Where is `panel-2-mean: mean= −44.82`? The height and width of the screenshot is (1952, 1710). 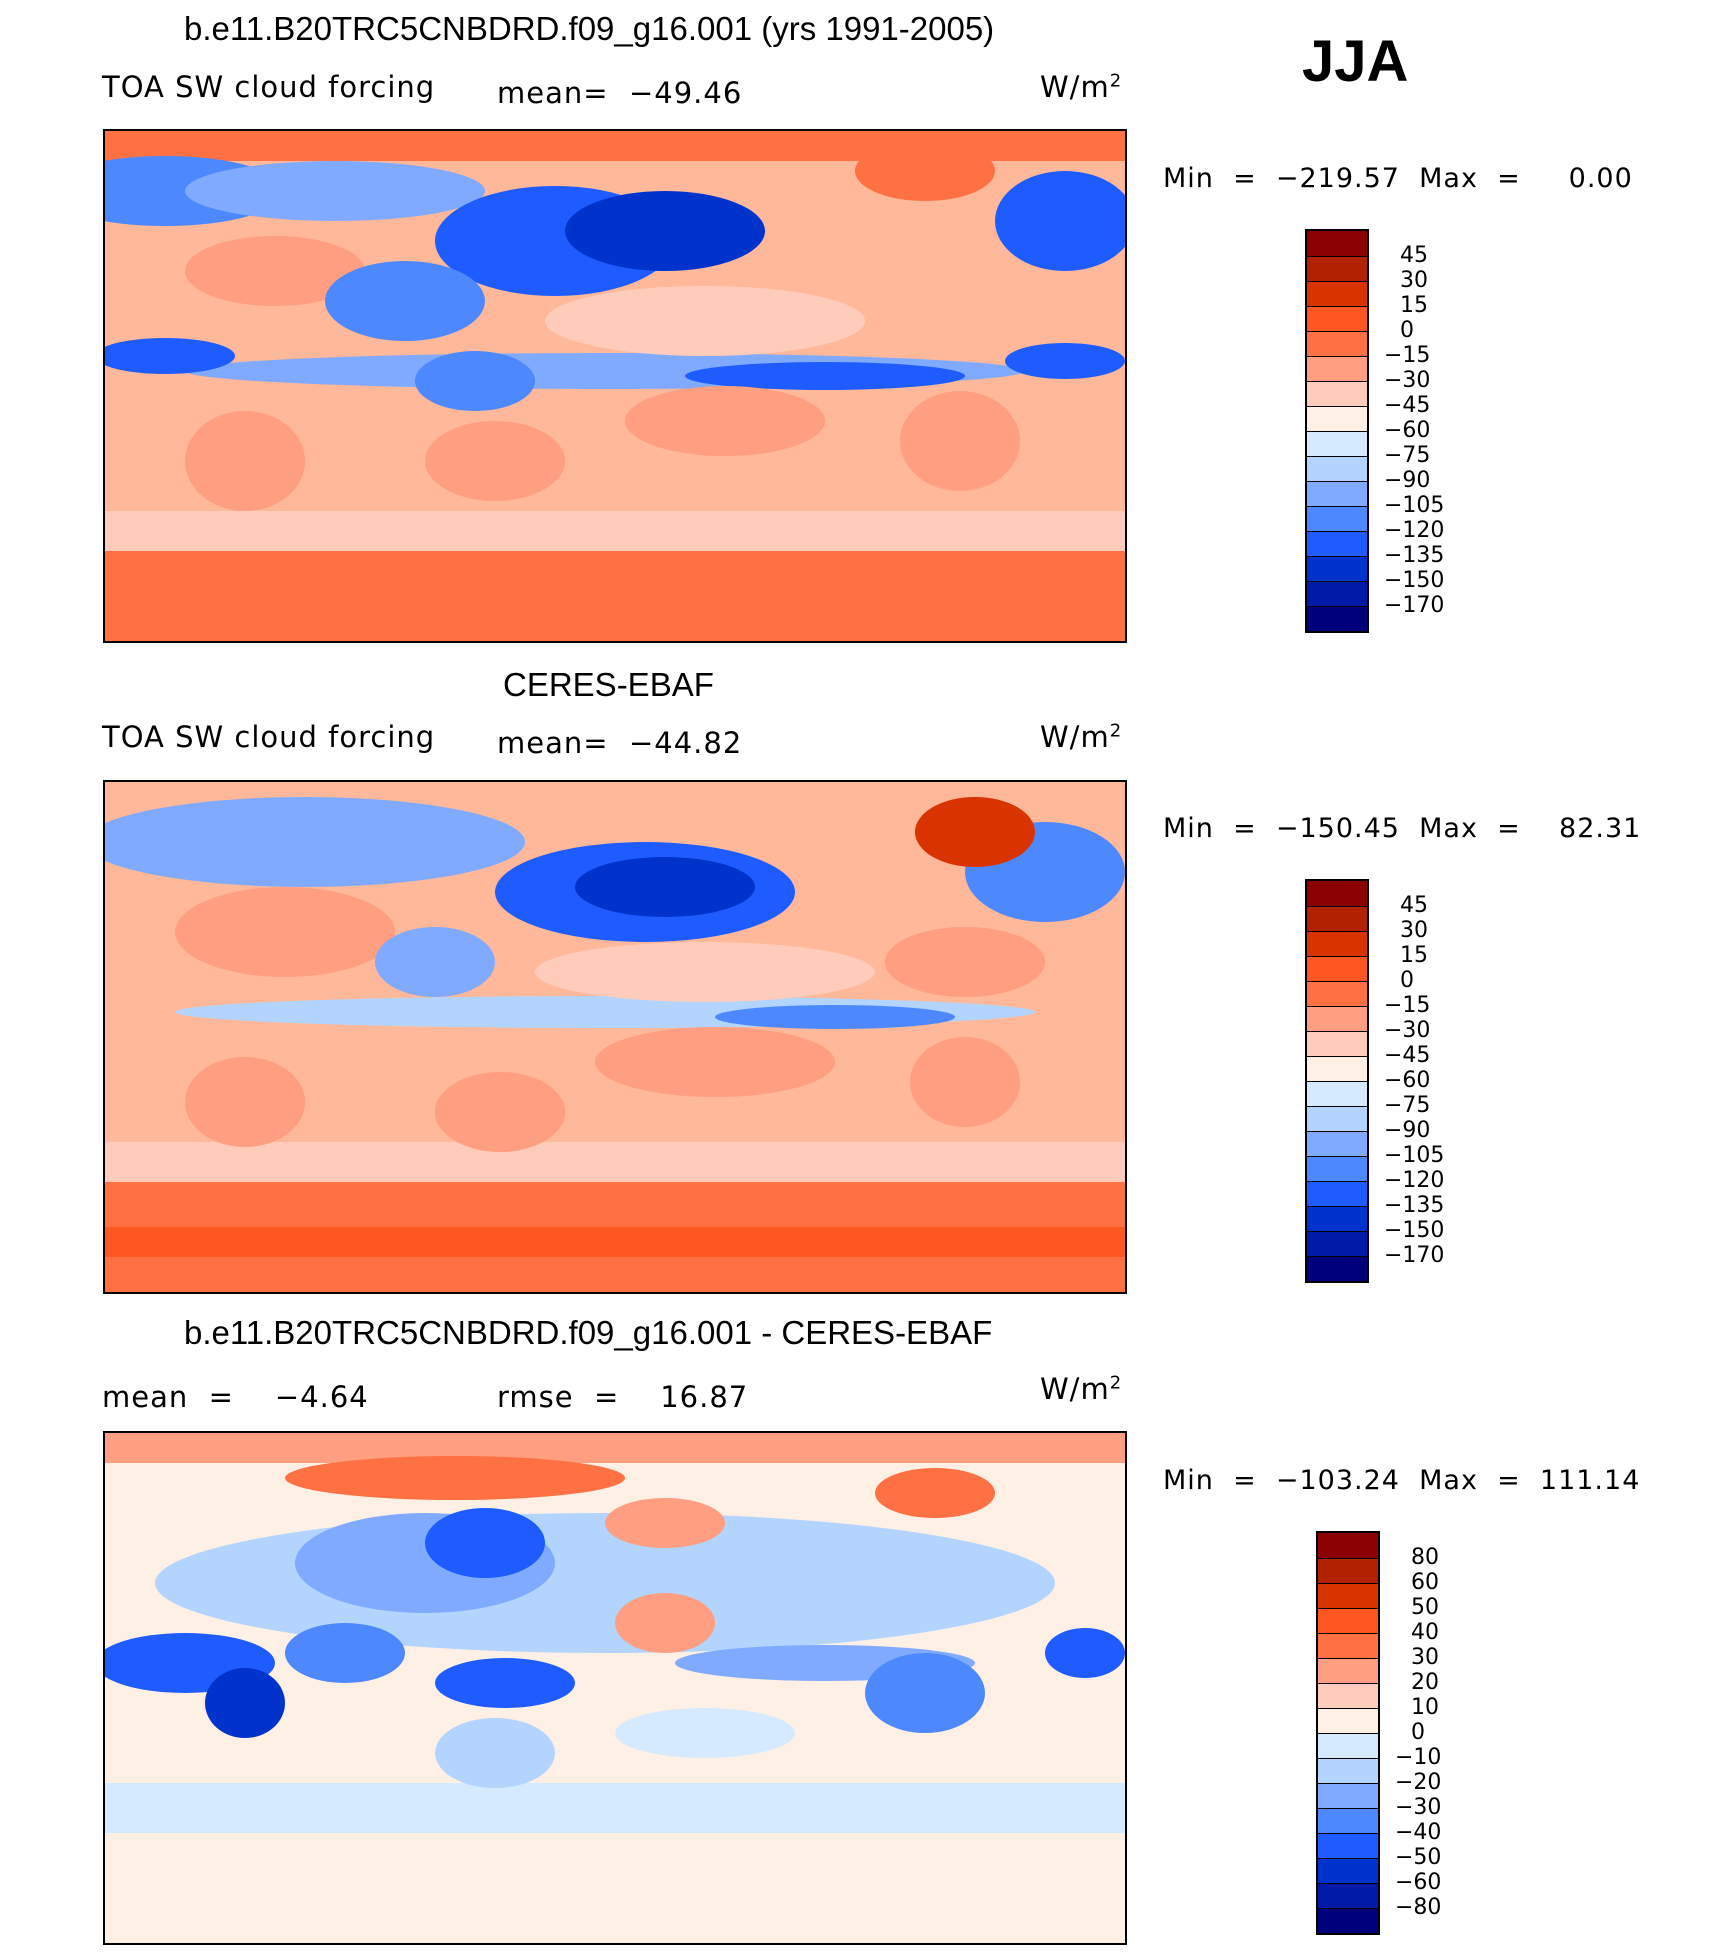 panel-2-mean: mean= −44.82 is located at coordinates (620, 743).